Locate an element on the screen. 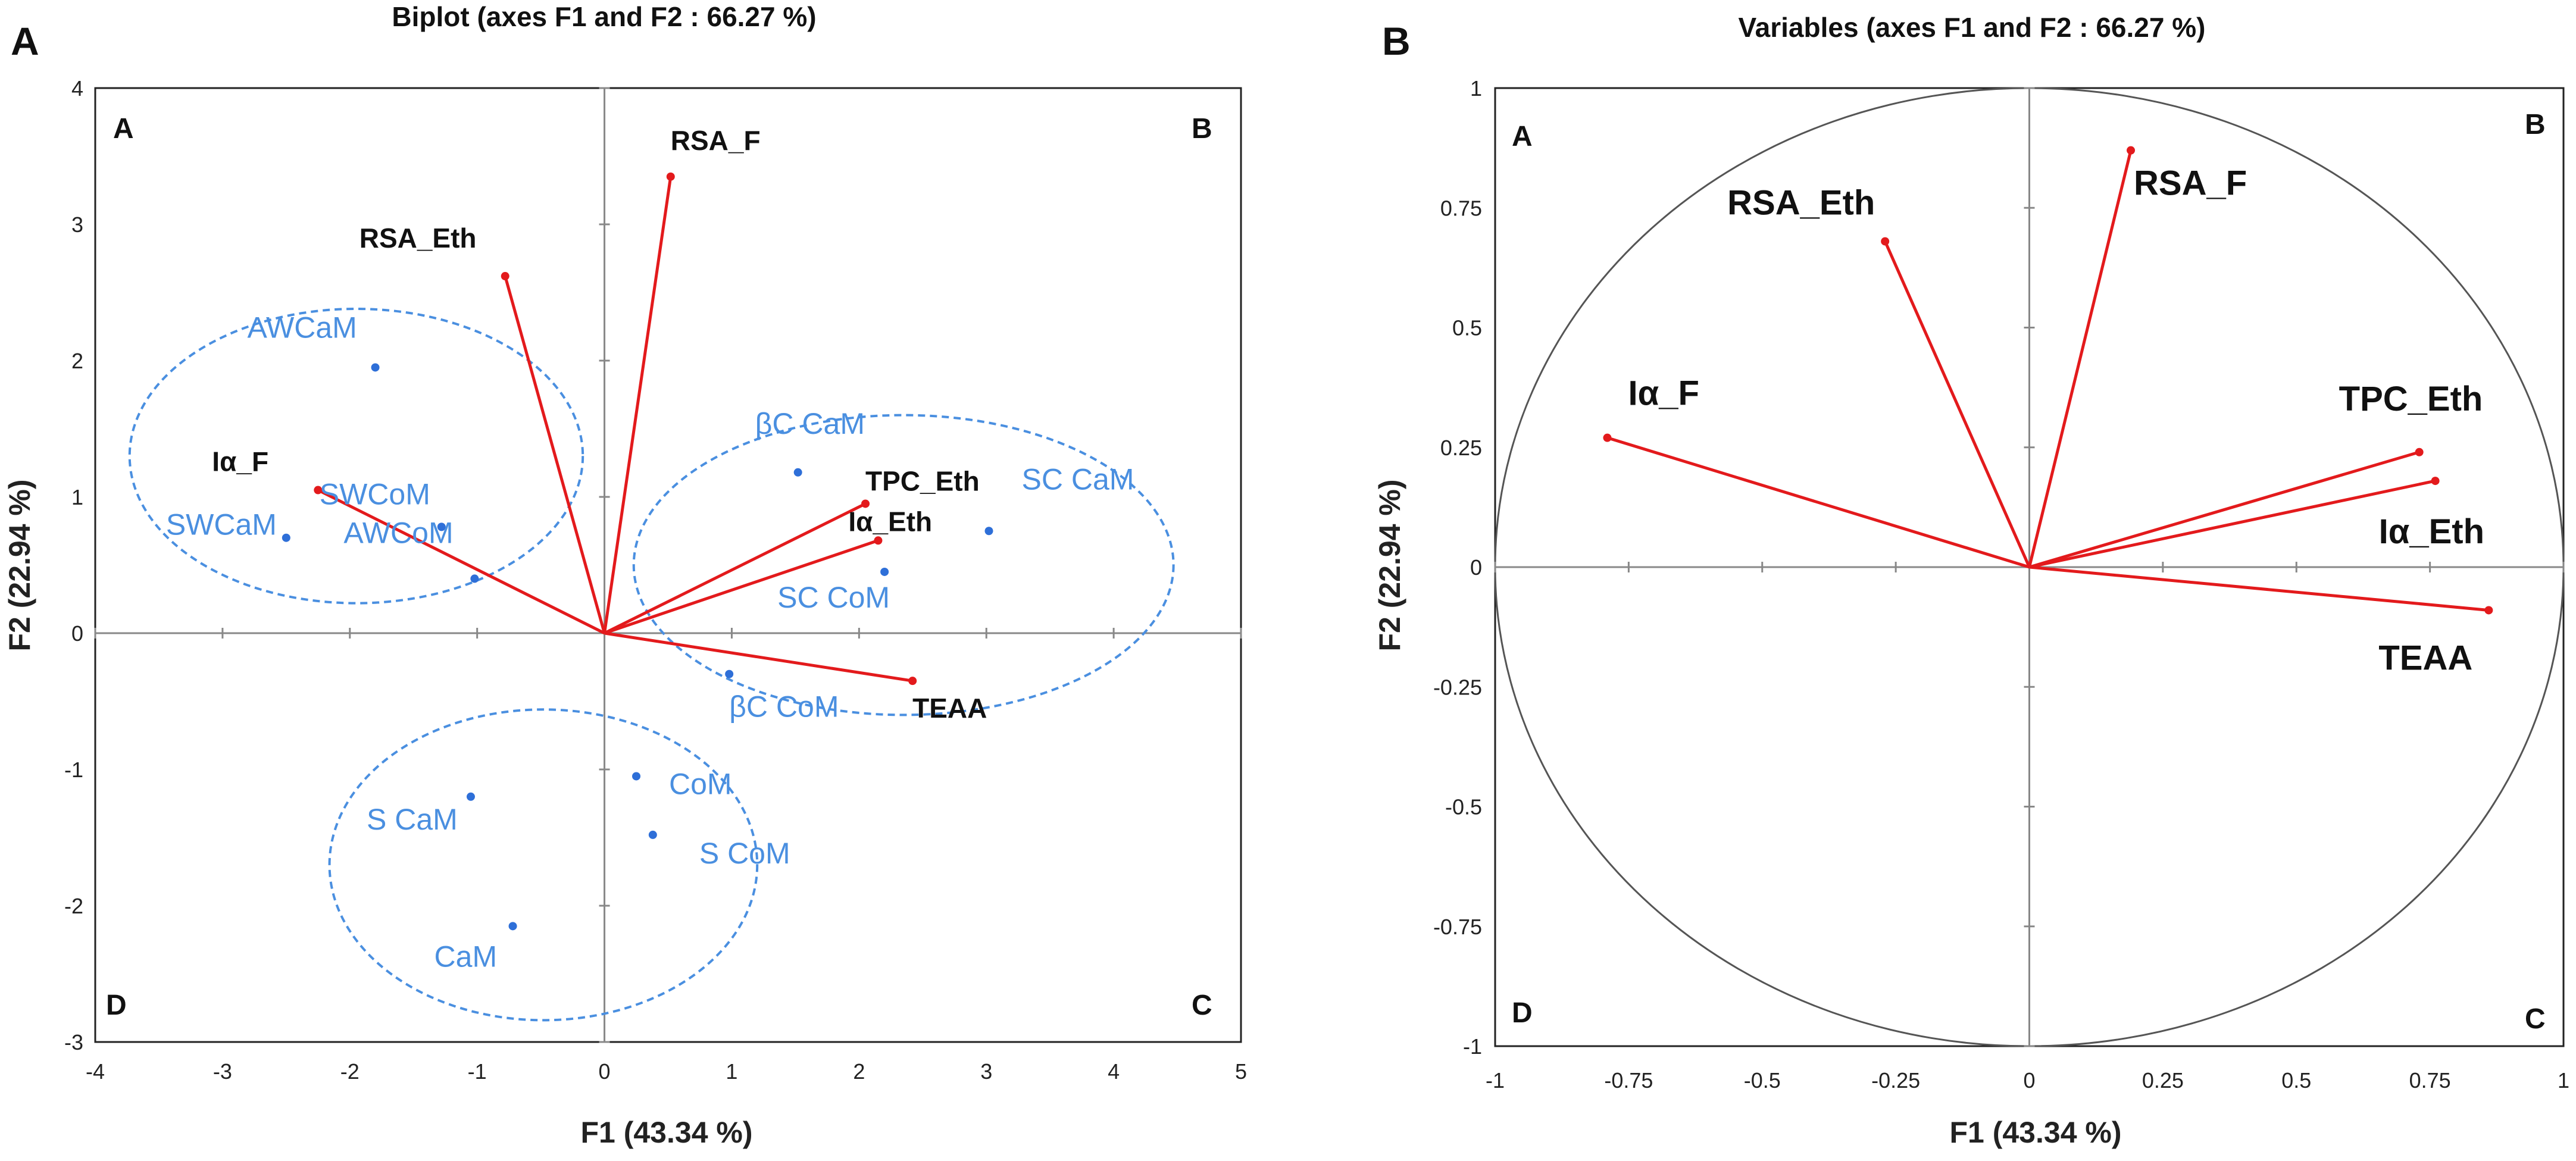  panel-a-group-2-ellipse is located at coordinates (903, 565).